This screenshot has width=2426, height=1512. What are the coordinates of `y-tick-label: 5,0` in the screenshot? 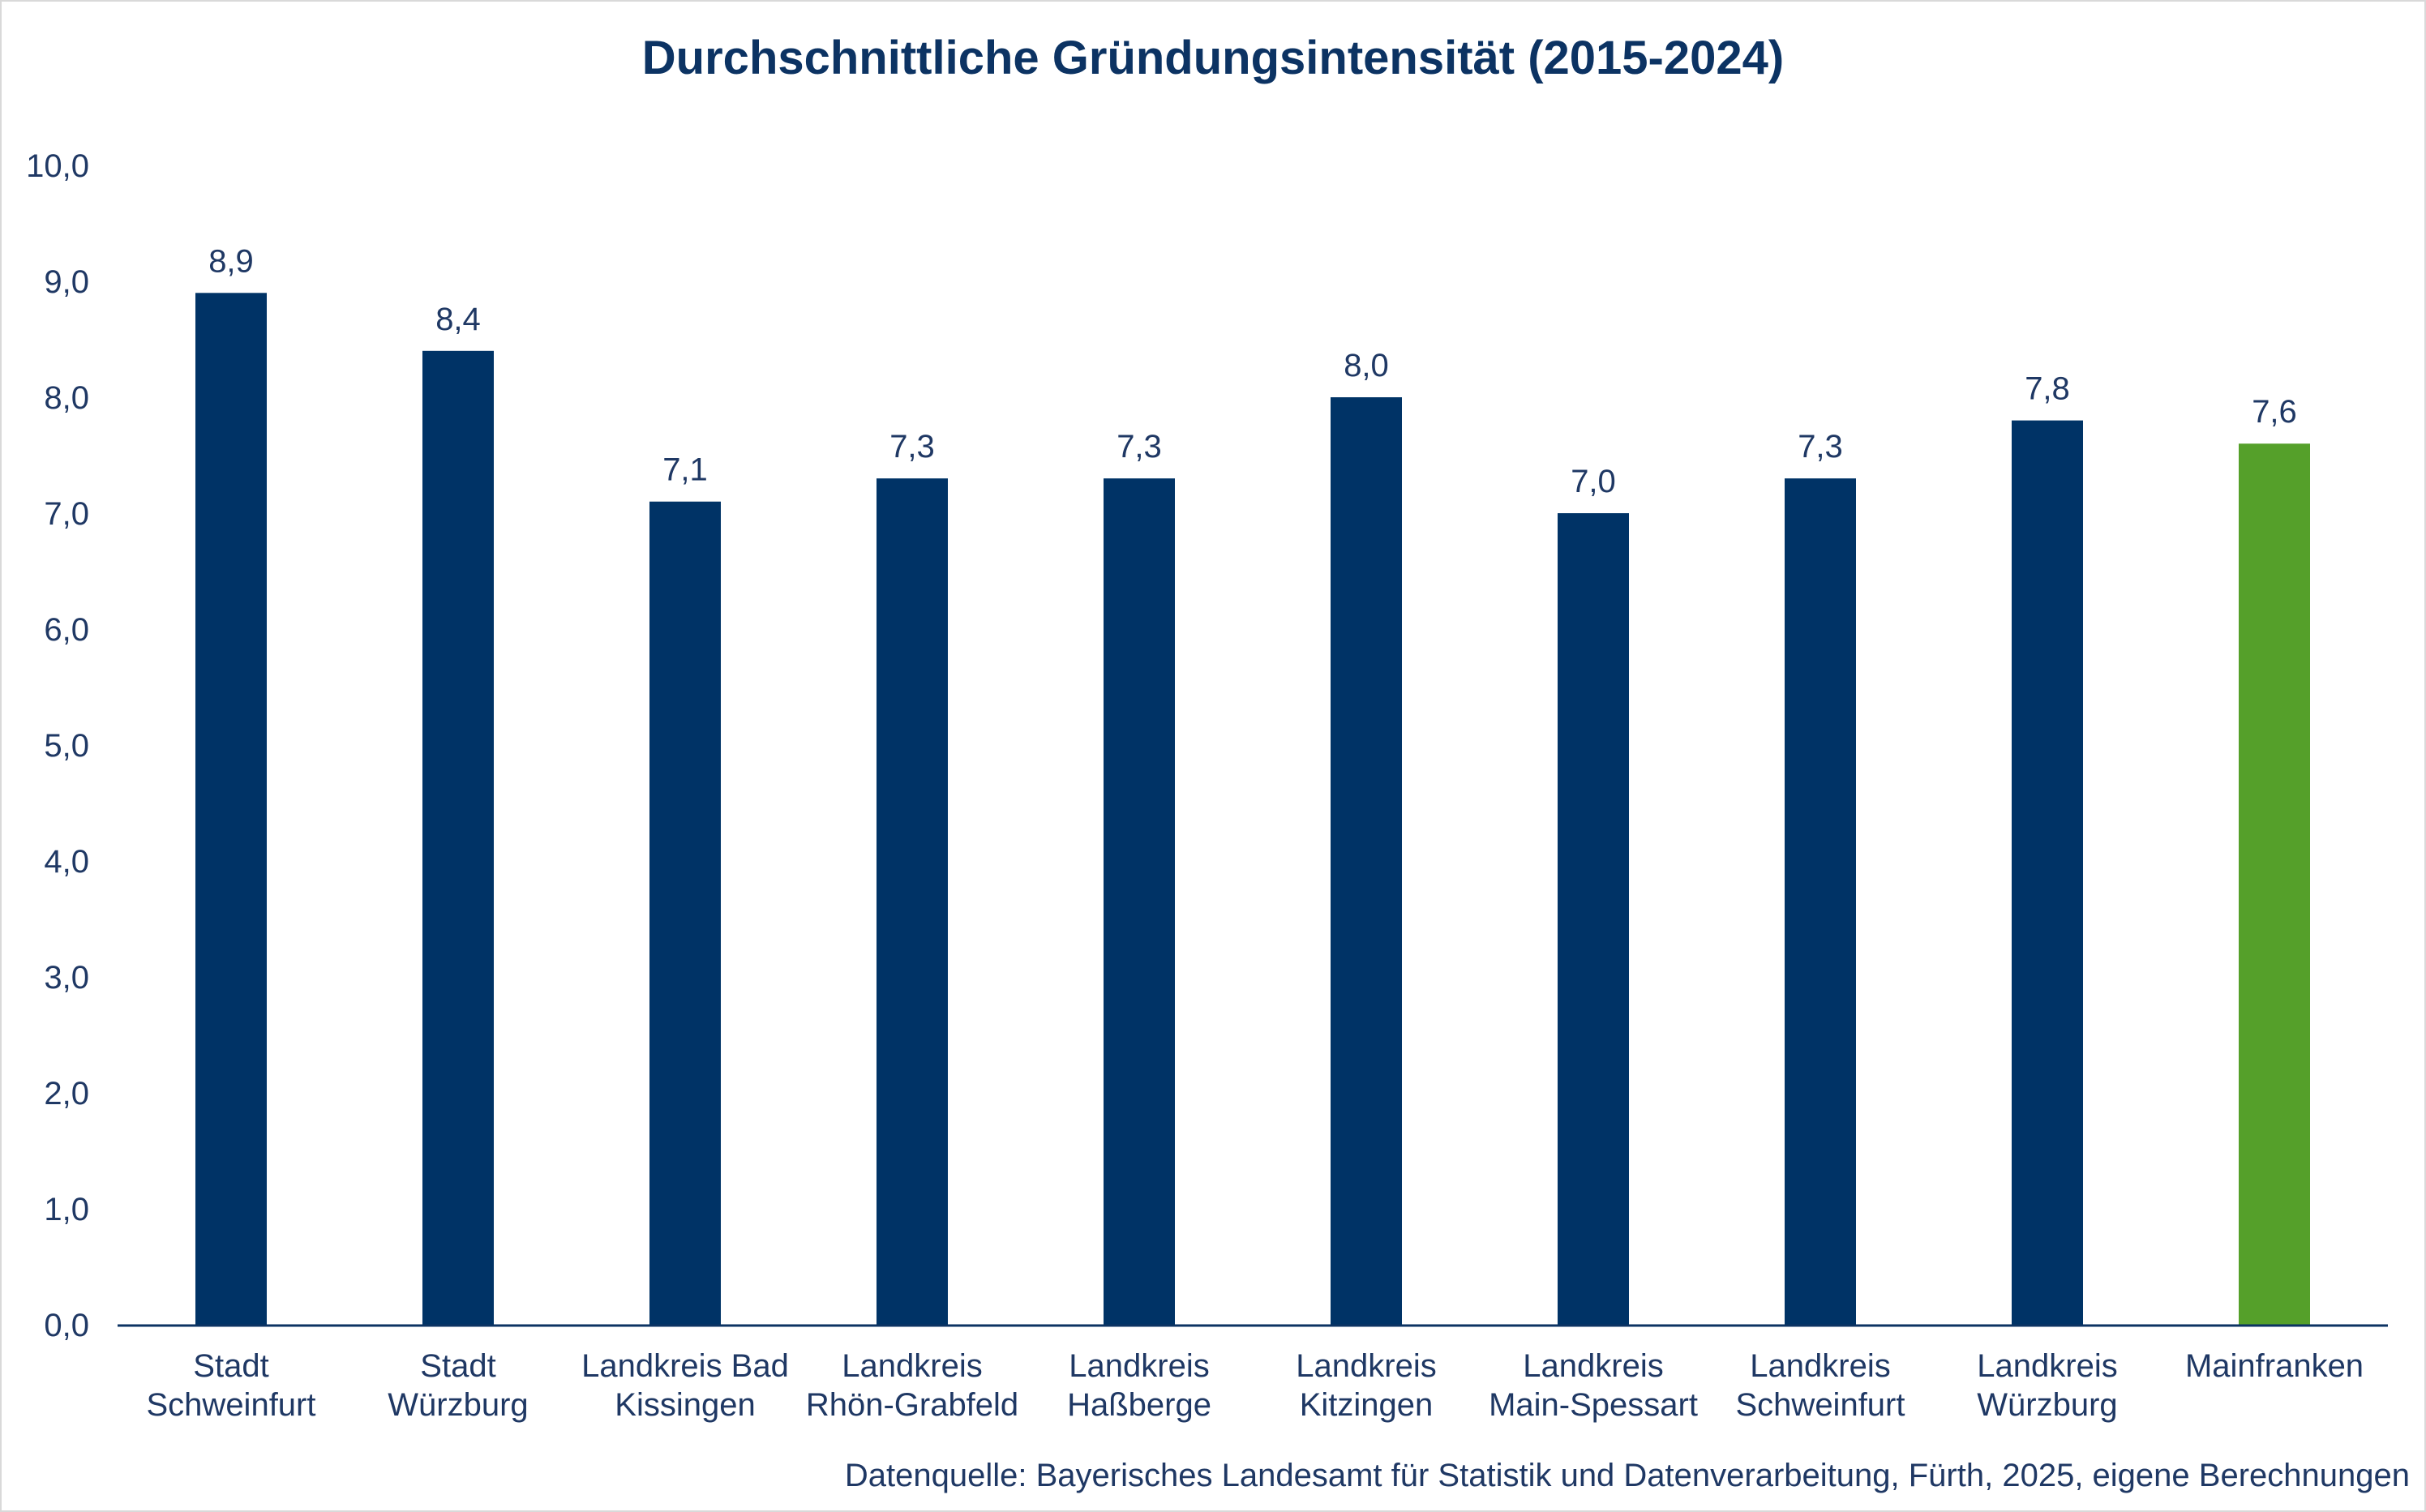 It's located at (66, 746).